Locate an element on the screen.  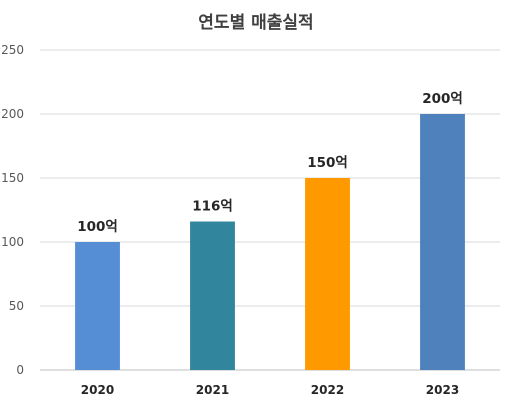
x-tick-label-2021: 2021 is located at coordinates (212, 390).